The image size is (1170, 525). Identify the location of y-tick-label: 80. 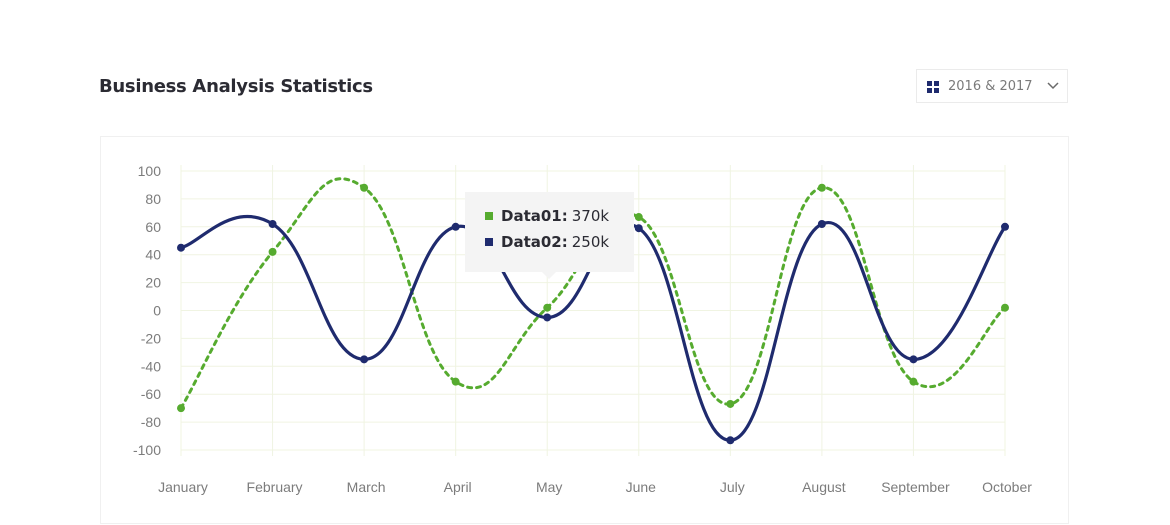
(153, 199).